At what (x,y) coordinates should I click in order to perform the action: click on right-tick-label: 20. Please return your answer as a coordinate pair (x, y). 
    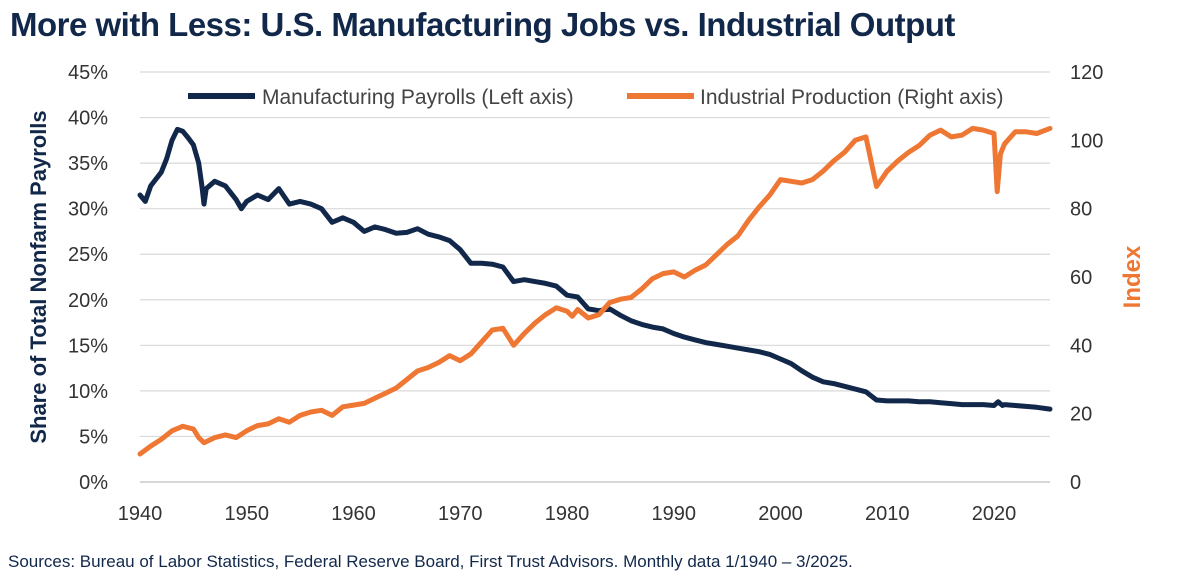
    Looking at the image, I should click on (1081, 415).